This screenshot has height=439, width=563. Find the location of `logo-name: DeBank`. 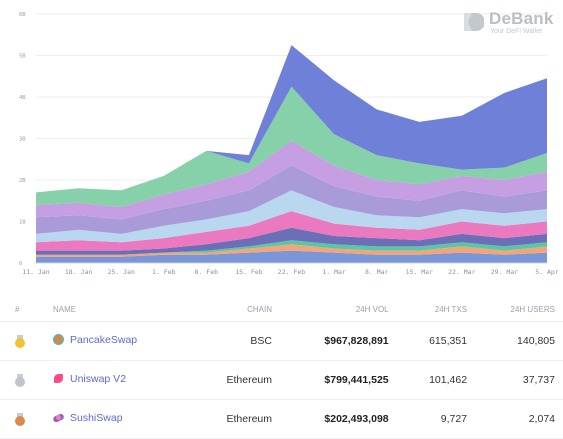

logo-name: DeBank is located at coordinates (521, 18).